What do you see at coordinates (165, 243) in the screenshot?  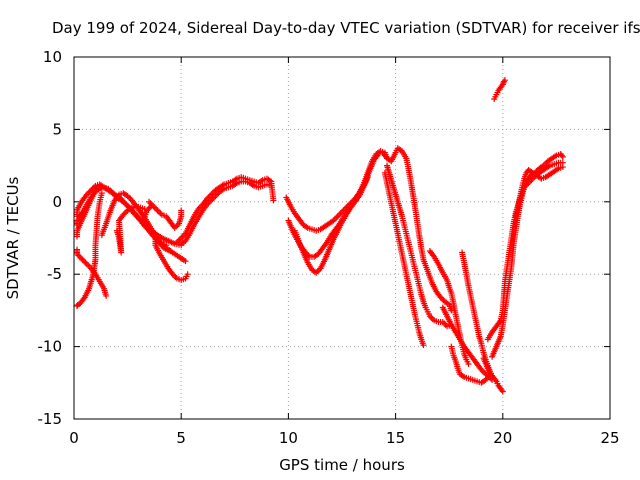 I see `series-arc8` at bounding box center [165, 243].